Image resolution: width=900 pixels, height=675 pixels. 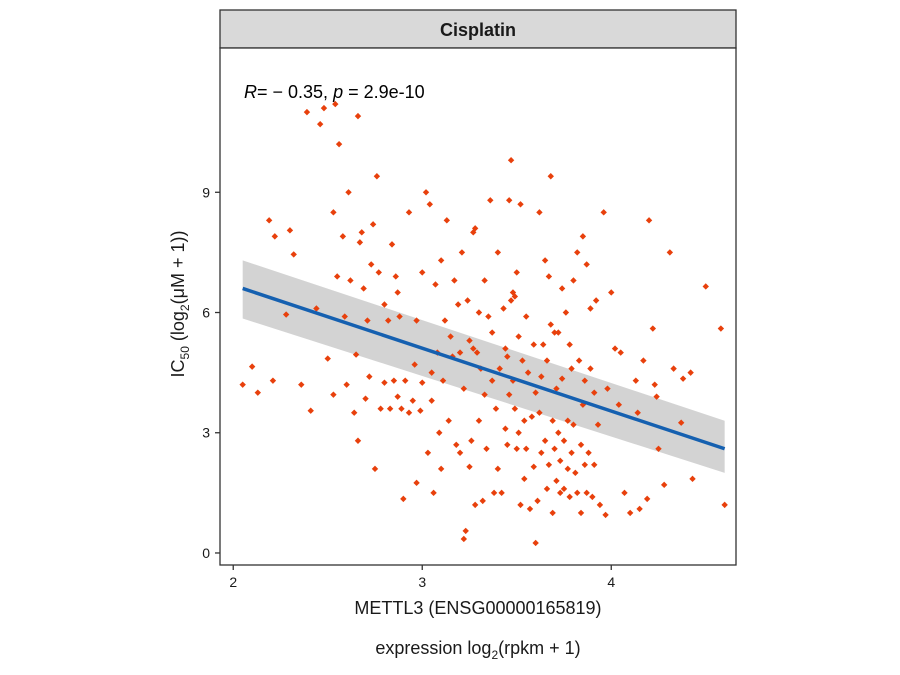 What do you see at coordinates (477, 650) in the screenshot?
I see `x-axis-subtitle: expression log2(rpkm + 1)` at bounding box center [477, 650].